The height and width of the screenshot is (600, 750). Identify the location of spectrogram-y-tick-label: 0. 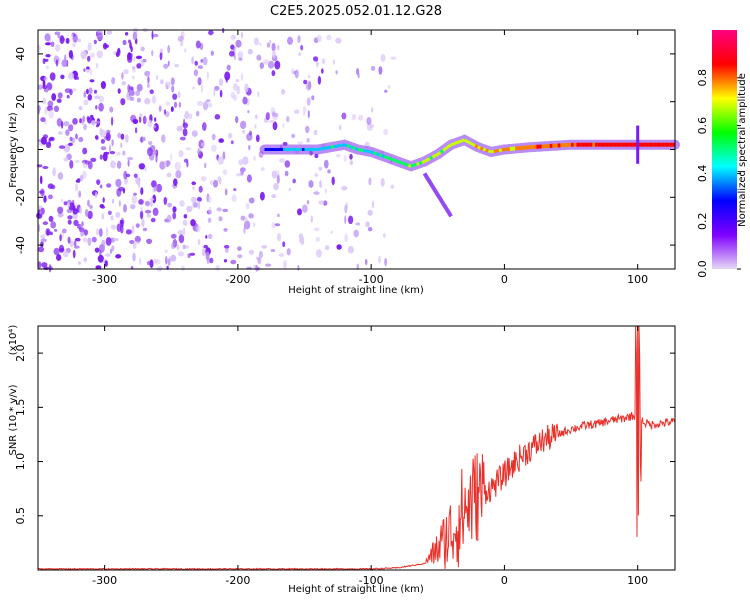
(20, 149).